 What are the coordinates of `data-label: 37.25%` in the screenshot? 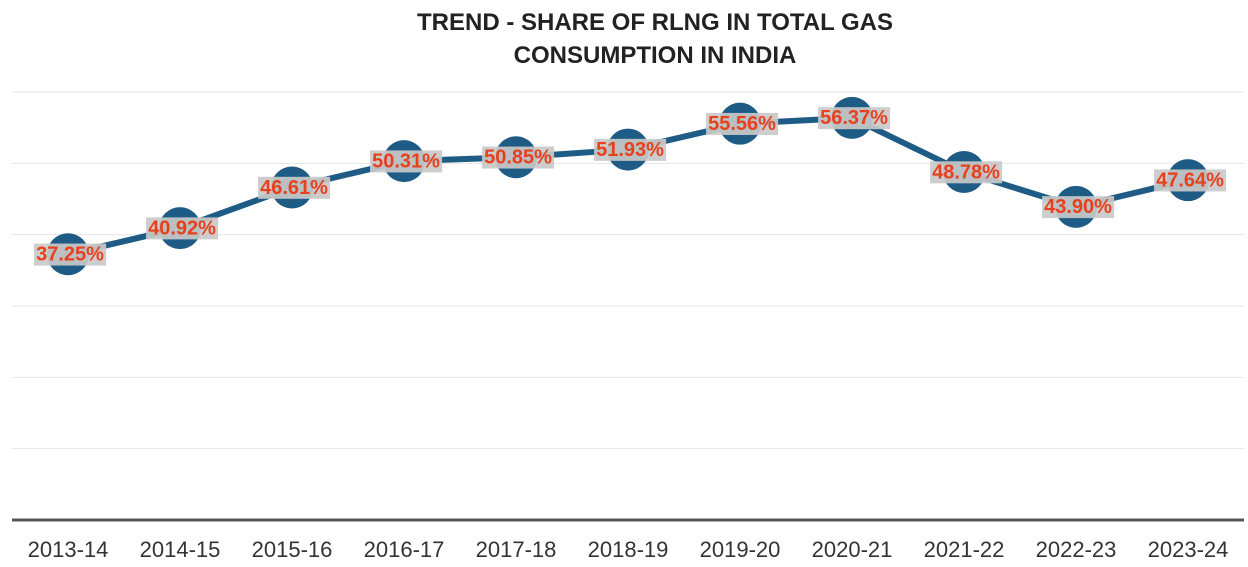 It's located at (70, 255).